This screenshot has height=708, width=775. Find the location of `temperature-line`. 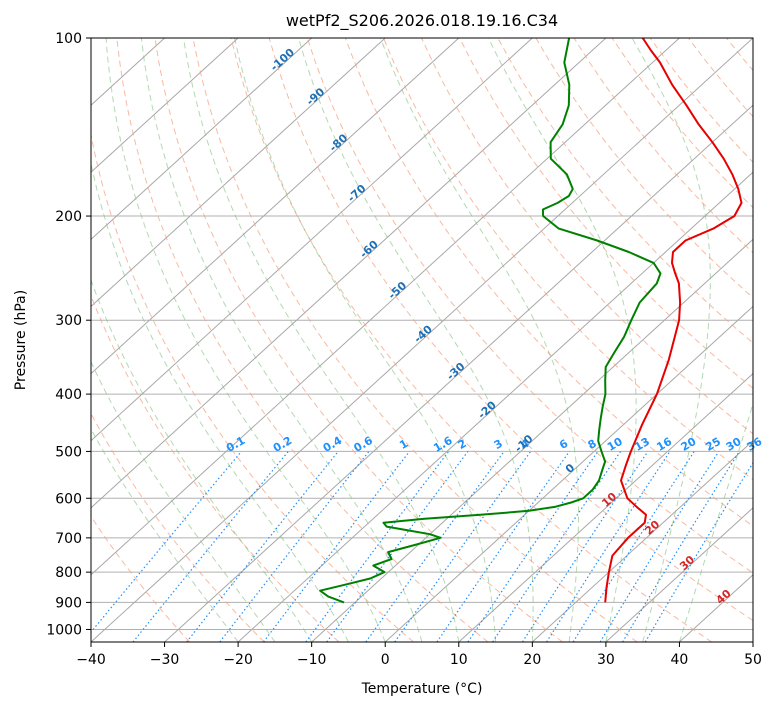

temperature-line is located at coordinates (673, 320).